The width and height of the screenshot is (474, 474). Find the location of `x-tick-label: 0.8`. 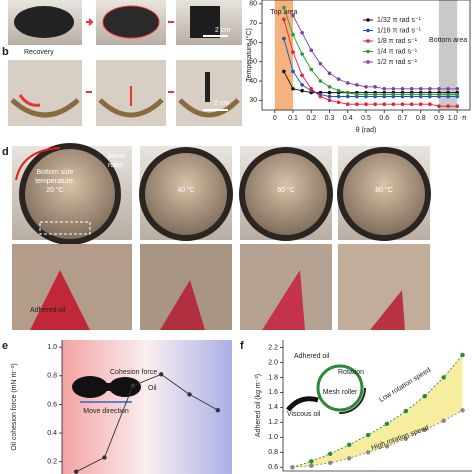

x-tick-label: 0.8 is located at coordinates (421, 118).